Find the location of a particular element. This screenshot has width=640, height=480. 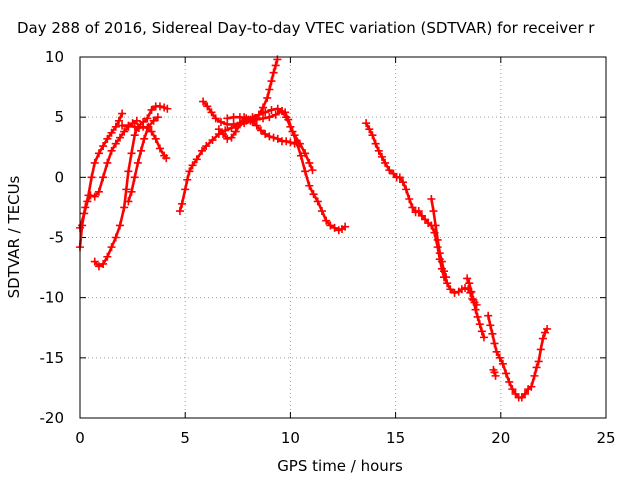

x-tick-label: 10 is located at coordinates (290, 438).